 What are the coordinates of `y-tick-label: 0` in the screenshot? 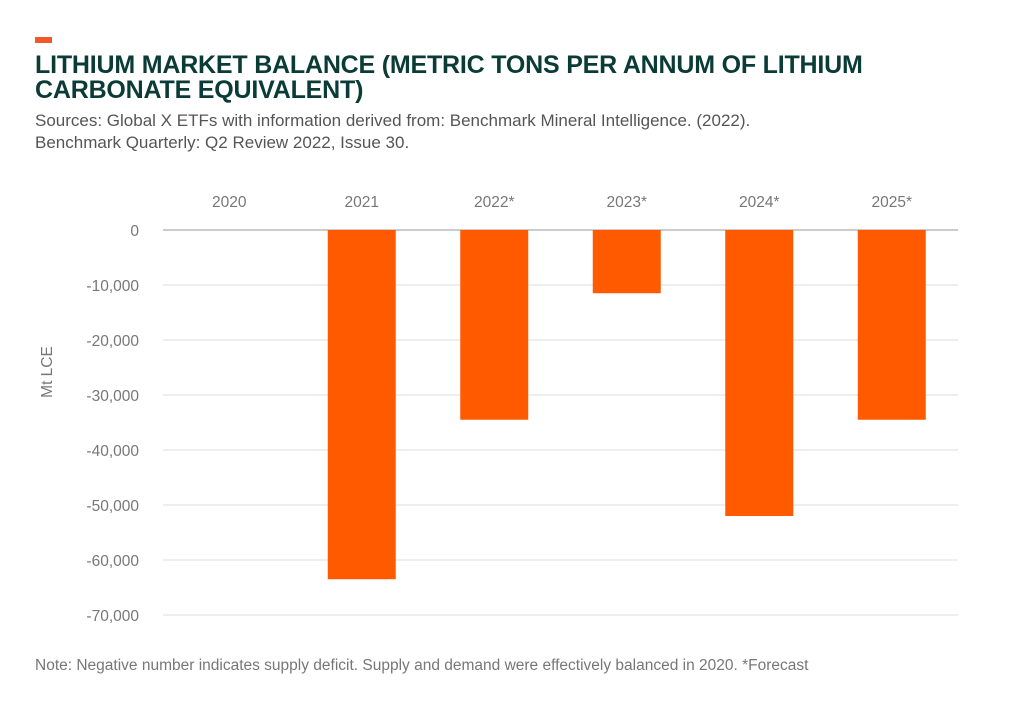 It's located at (134, 231).